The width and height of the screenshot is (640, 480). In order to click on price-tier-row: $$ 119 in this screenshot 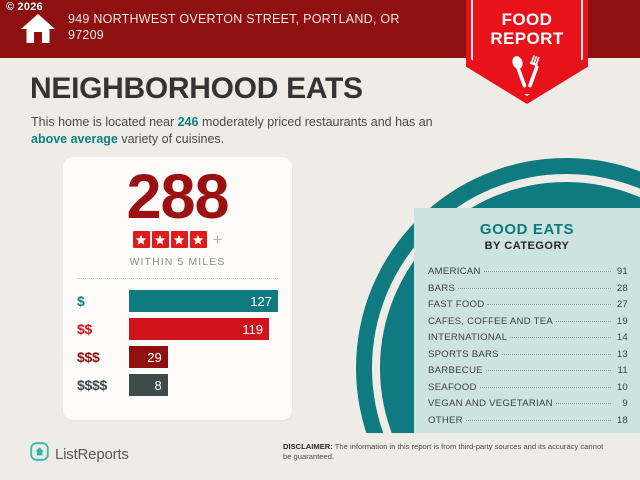, I will do `click(177, 329)`.